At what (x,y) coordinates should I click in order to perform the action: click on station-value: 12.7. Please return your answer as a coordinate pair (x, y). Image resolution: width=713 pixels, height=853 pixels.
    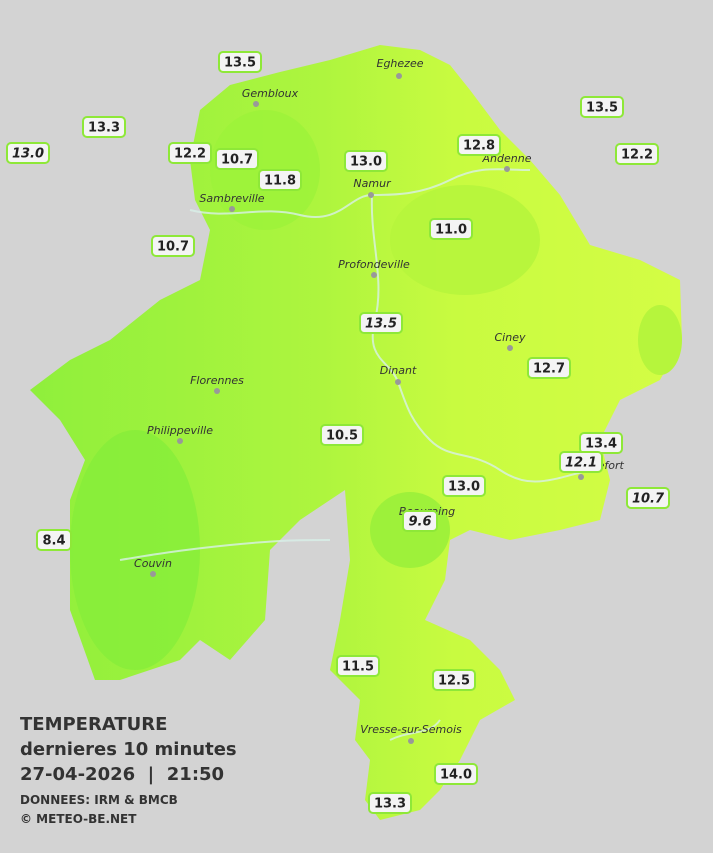
    Looking at the image, I should click on (549, 369).